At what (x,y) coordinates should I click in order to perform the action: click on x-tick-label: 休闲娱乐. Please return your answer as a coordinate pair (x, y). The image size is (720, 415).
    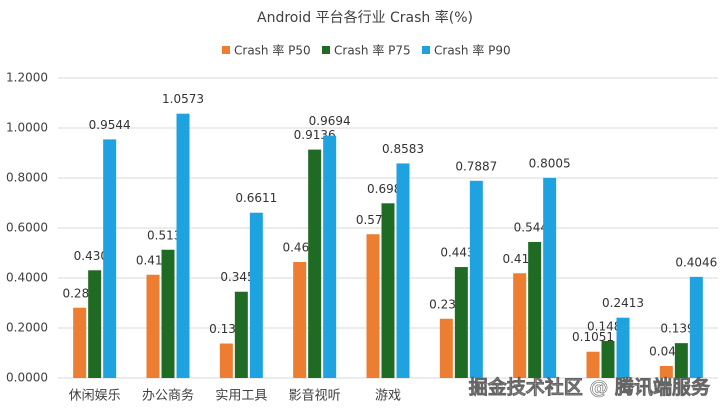
    Looking at the image, I should click on (95, 396).